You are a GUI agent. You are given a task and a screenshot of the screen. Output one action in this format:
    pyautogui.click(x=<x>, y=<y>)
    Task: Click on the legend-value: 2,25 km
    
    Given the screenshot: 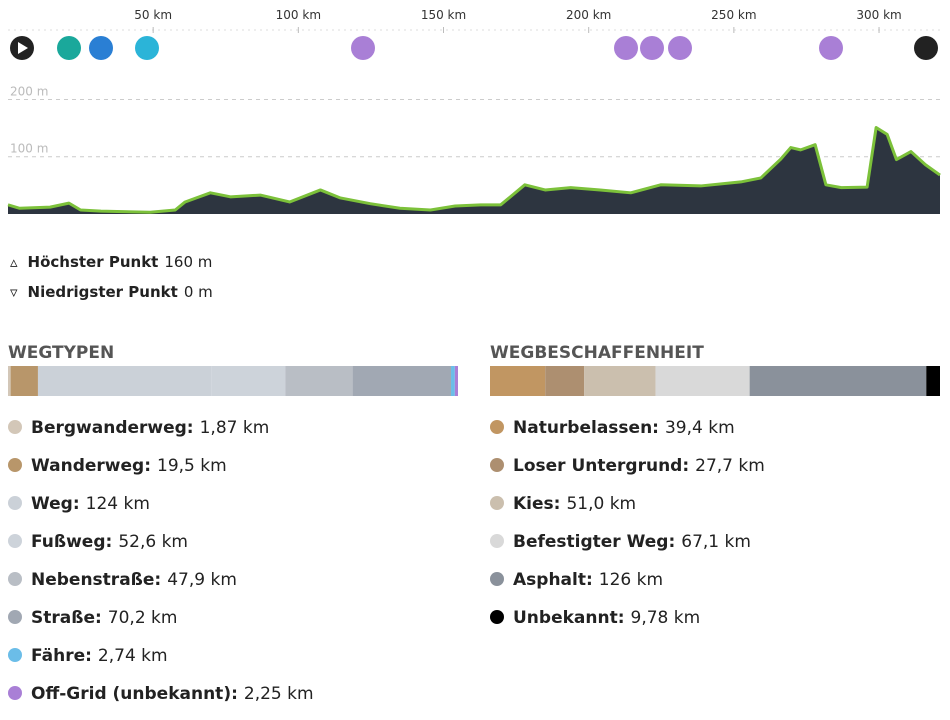 What is the action you would take?
    pyautogui.click(x=278, y=694)
    